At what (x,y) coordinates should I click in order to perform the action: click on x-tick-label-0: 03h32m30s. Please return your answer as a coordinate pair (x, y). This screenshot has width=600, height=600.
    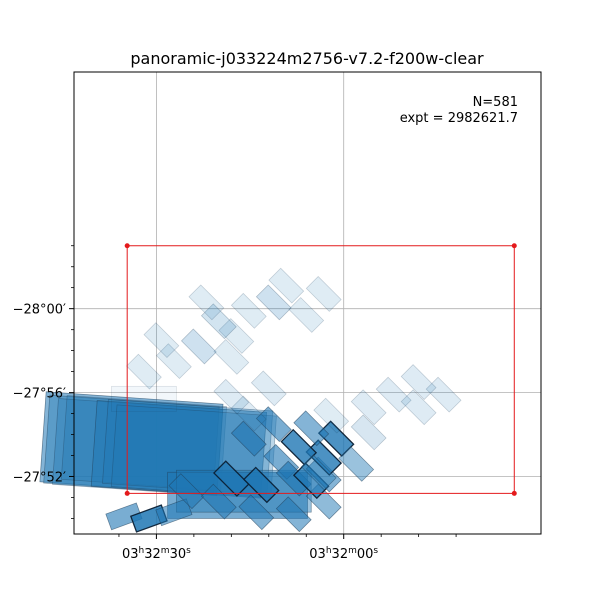
    Looking at the image, I should click on (156, 554).